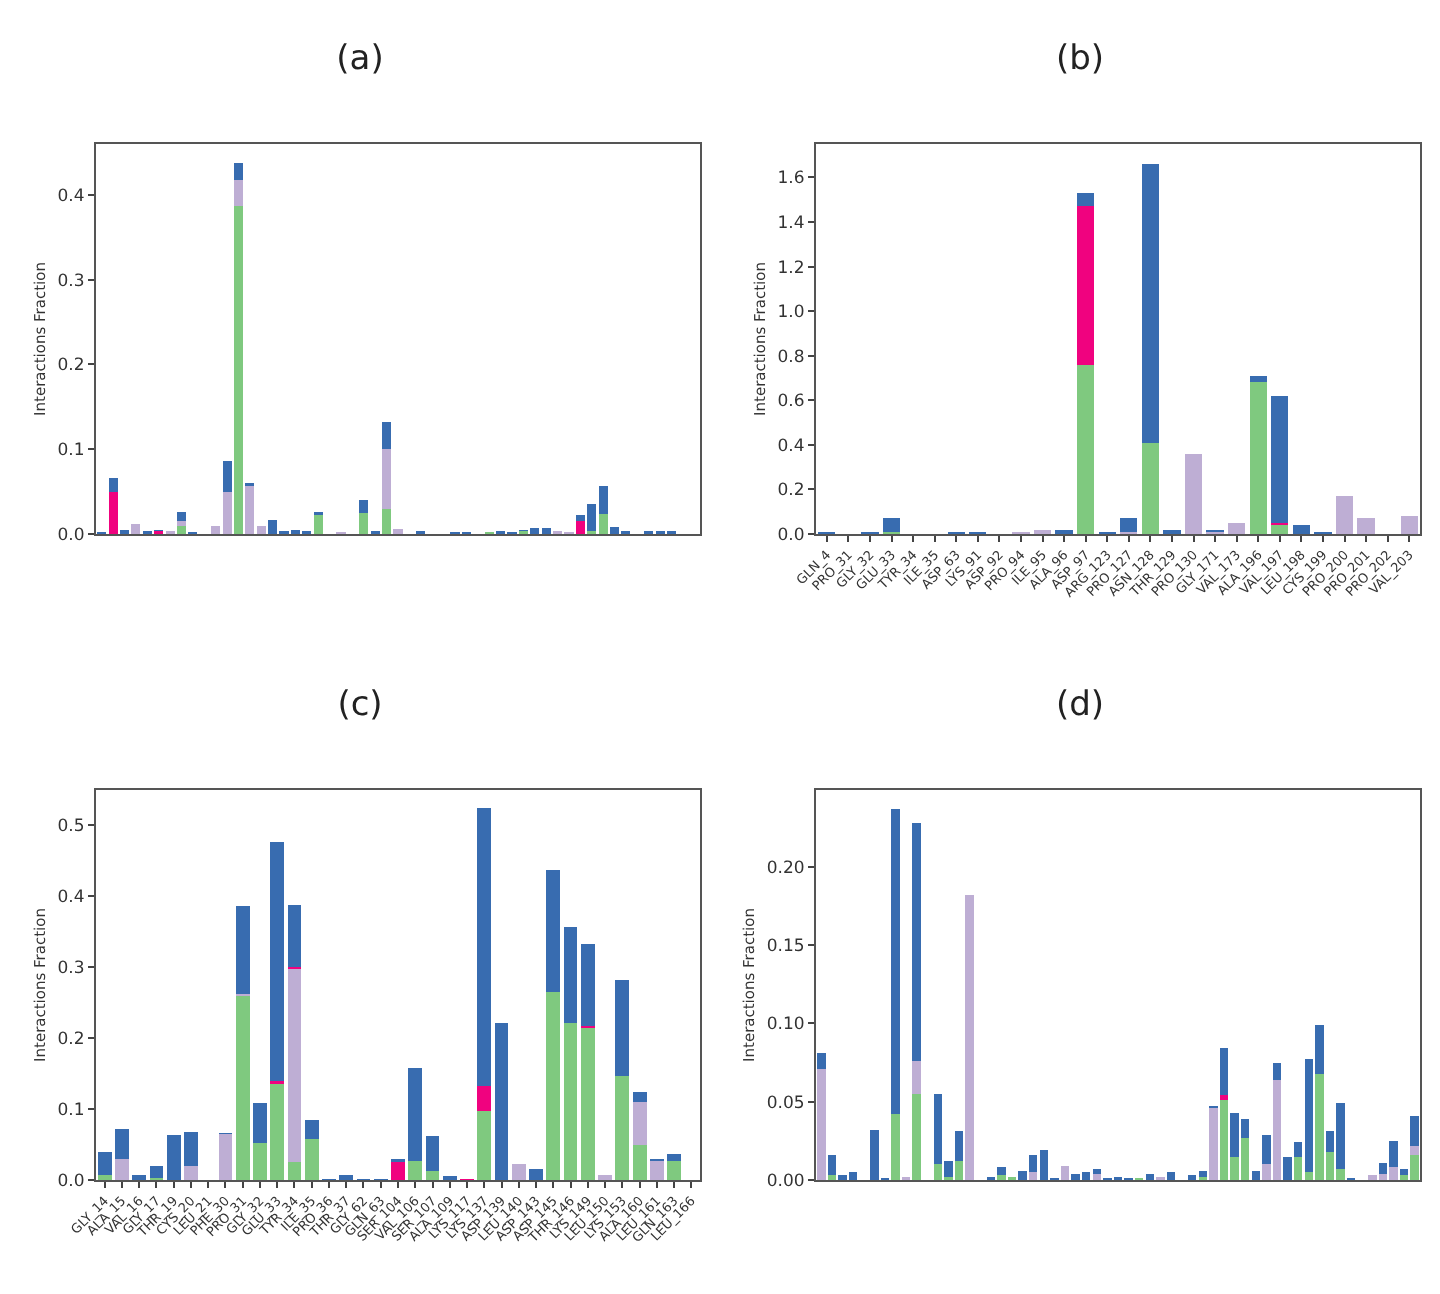 This screenshot has height=1294, width=1440. Describe the element at coordinates (785, 947) in the screenshot. I see `y-tick-label: 0.15` at that location.